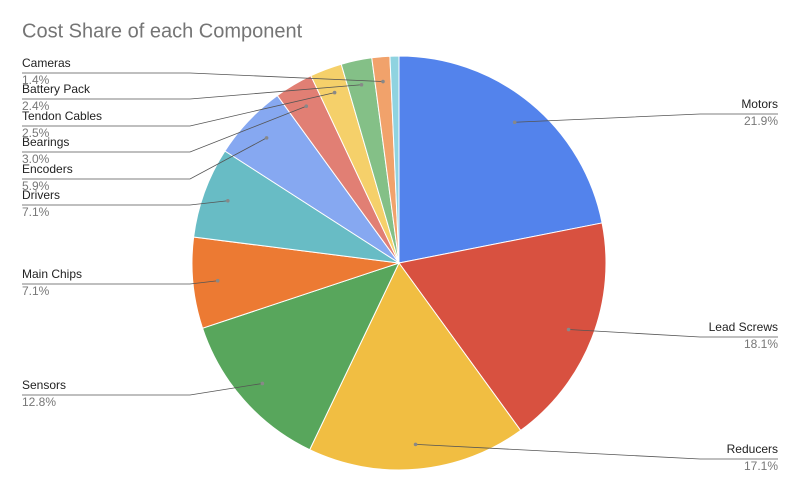  I want to click on slice-label: Cameras, so click(46, 63).